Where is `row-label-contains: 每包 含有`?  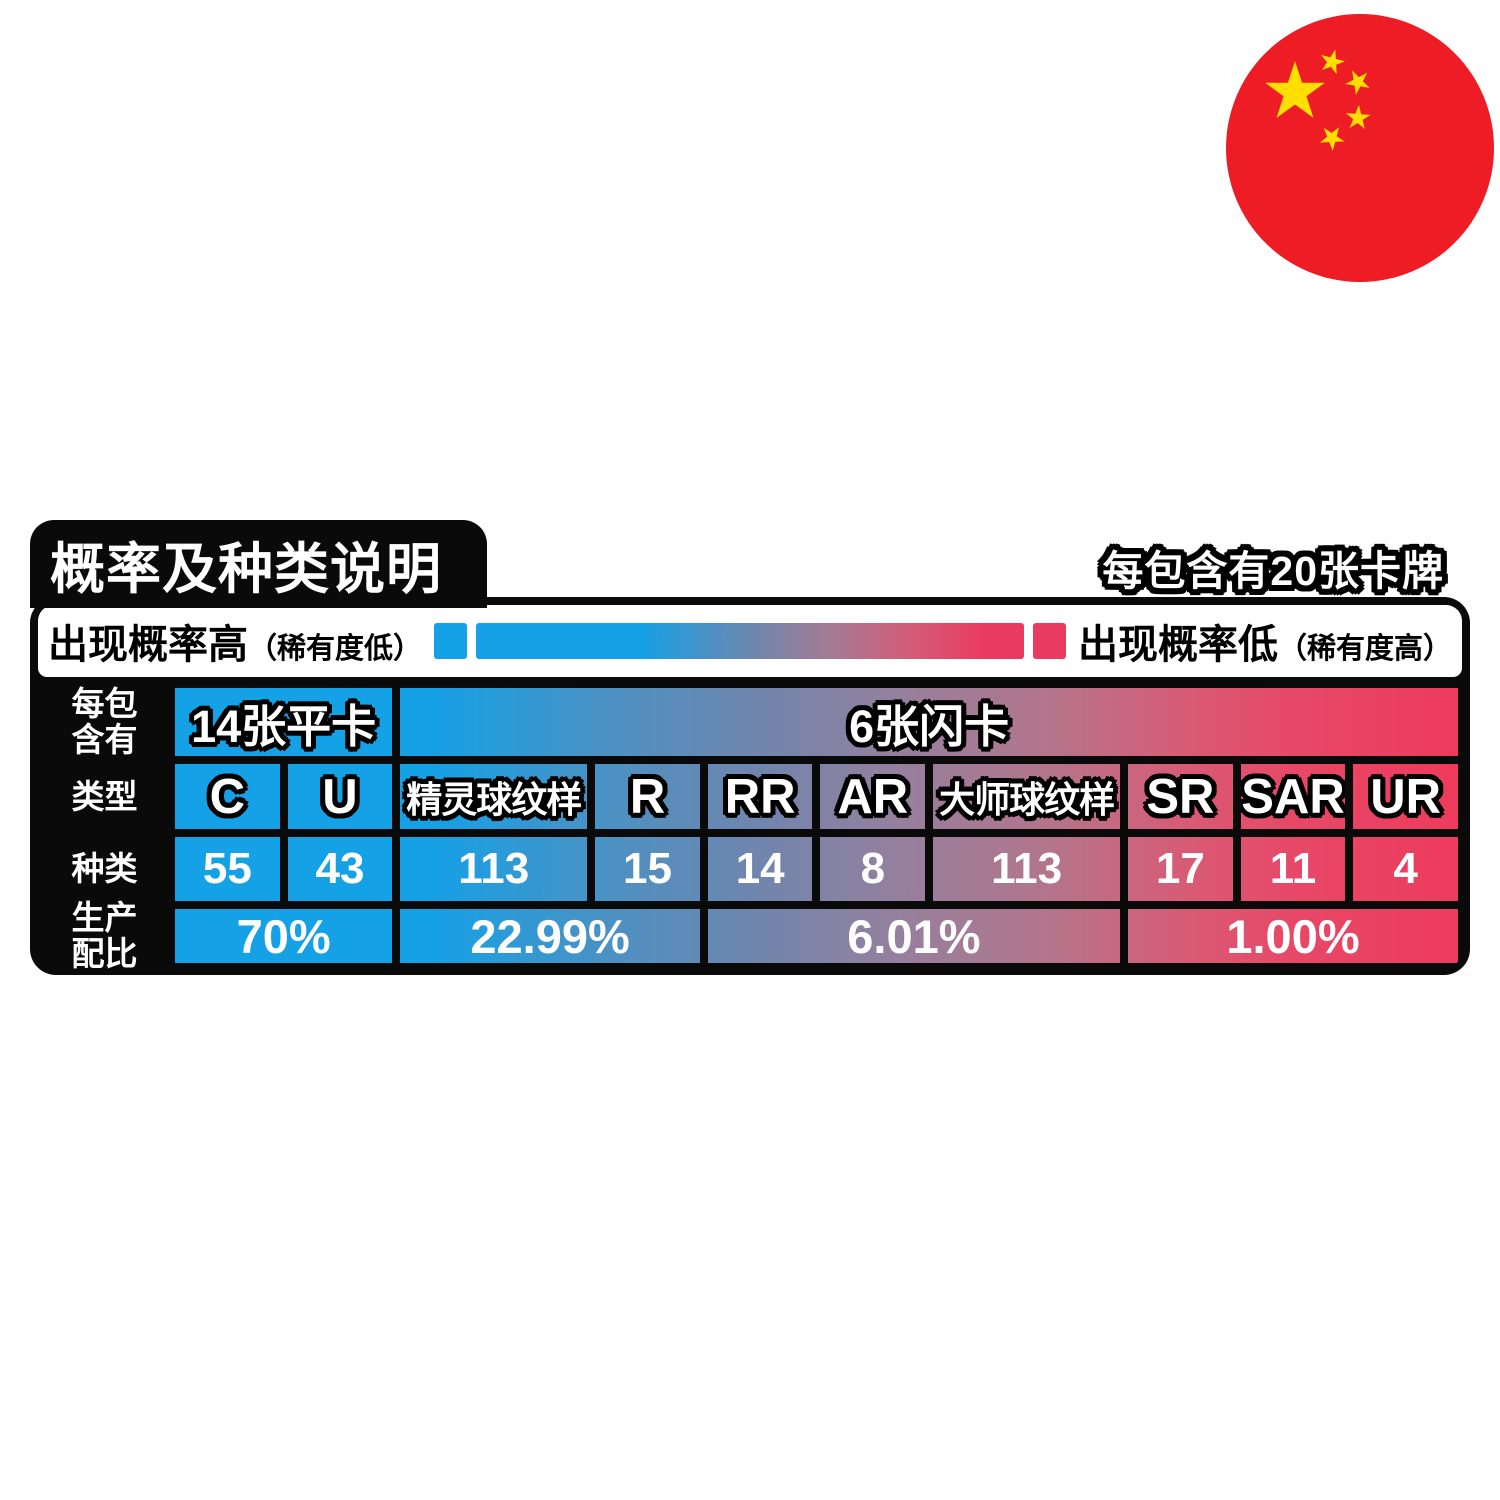 row-label-contains: 每包 含有 is located at coordinates (104, 721).